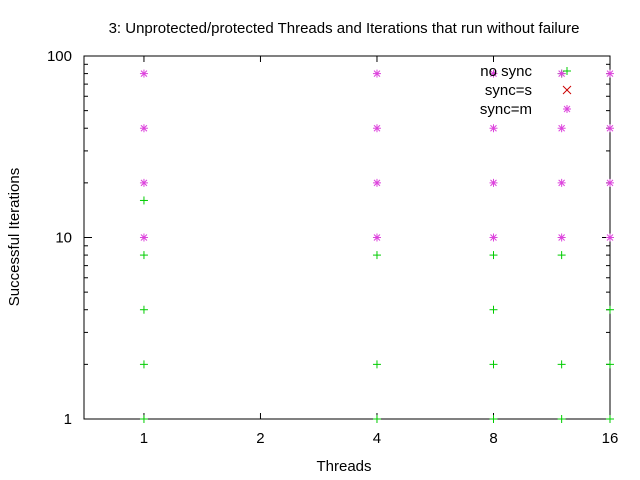 This screenshot has height=480, width=640. I want to click on y-tick-label: 1, so click(68, 419).